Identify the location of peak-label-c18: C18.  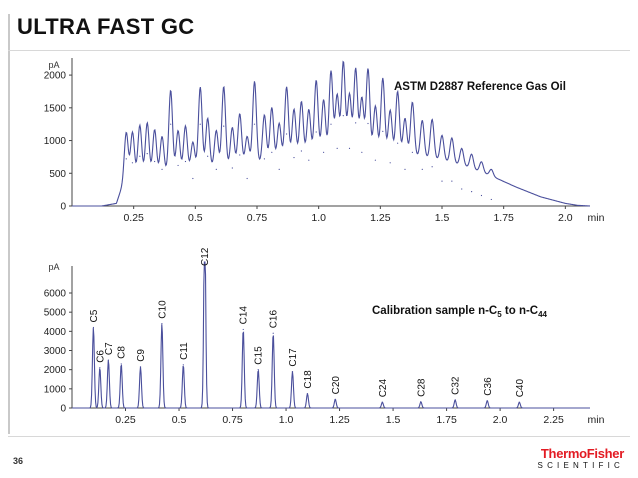
(308, 379).